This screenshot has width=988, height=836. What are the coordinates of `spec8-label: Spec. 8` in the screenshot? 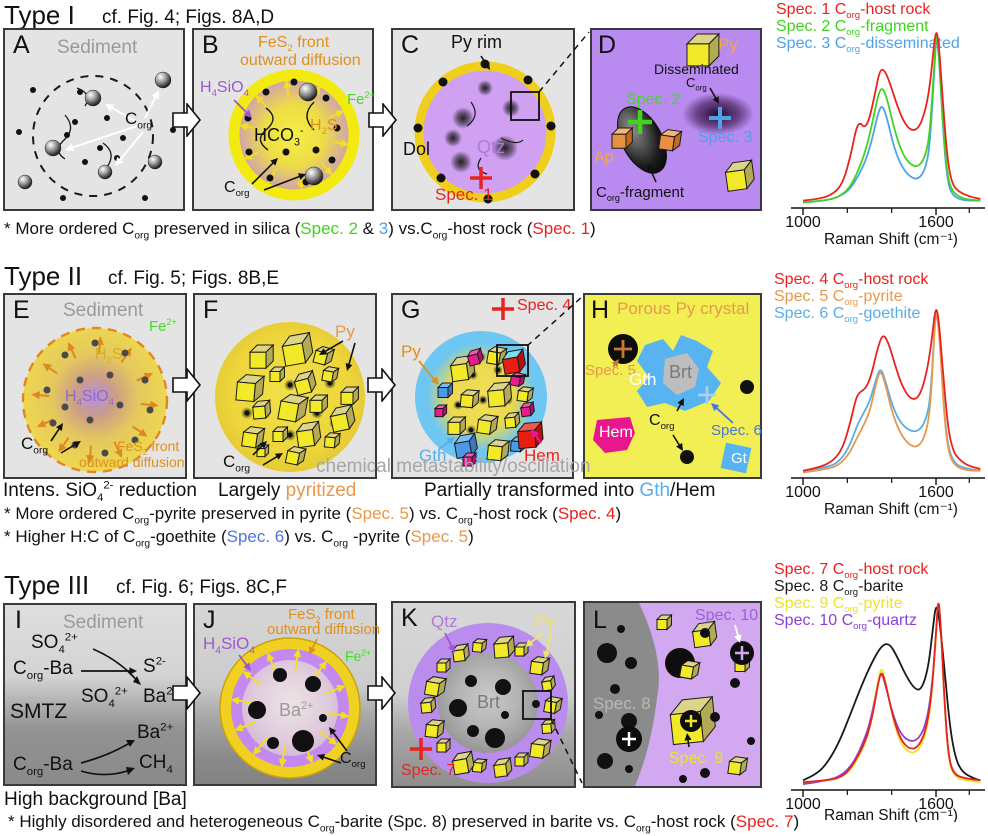 It's located at (622, 703).